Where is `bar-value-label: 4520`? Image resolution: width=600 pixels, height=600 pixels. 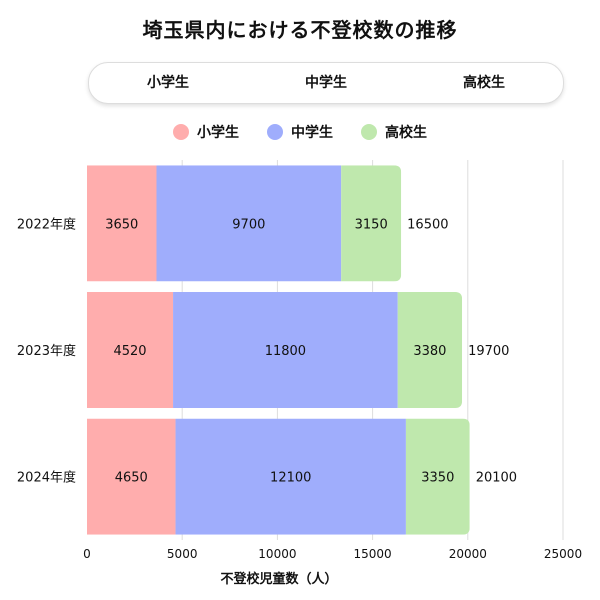 bar-value-label: 4520 is located at coordinates (129, 351).